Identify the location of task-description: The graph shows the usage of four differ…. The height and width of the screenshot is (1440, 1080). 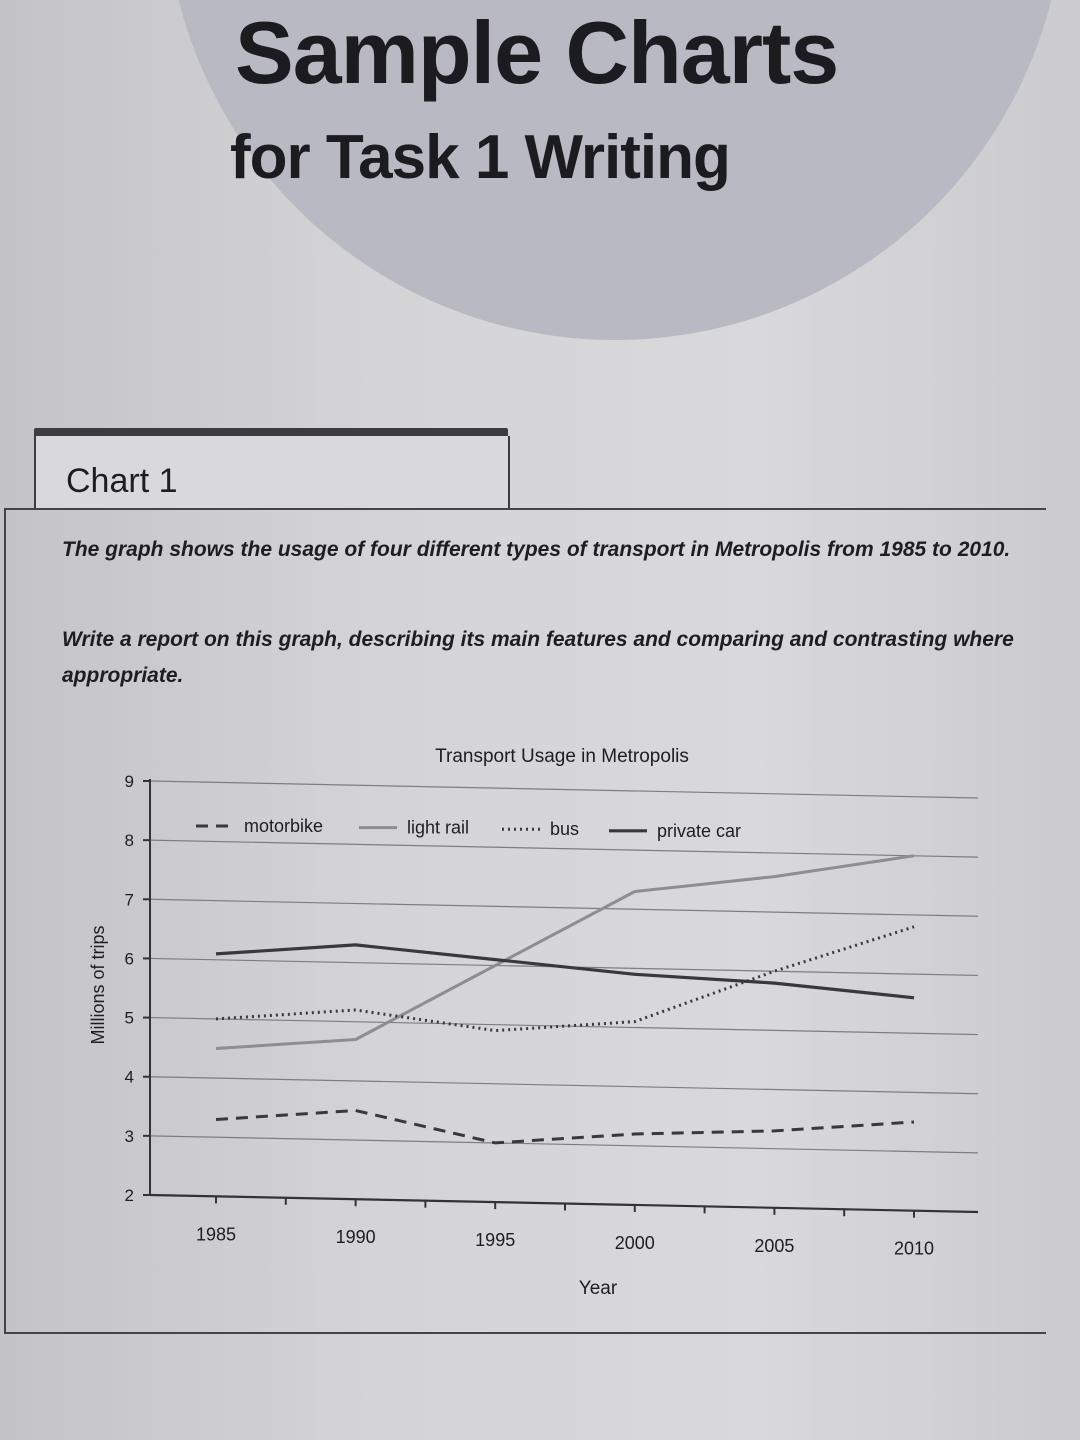
(536, 549).